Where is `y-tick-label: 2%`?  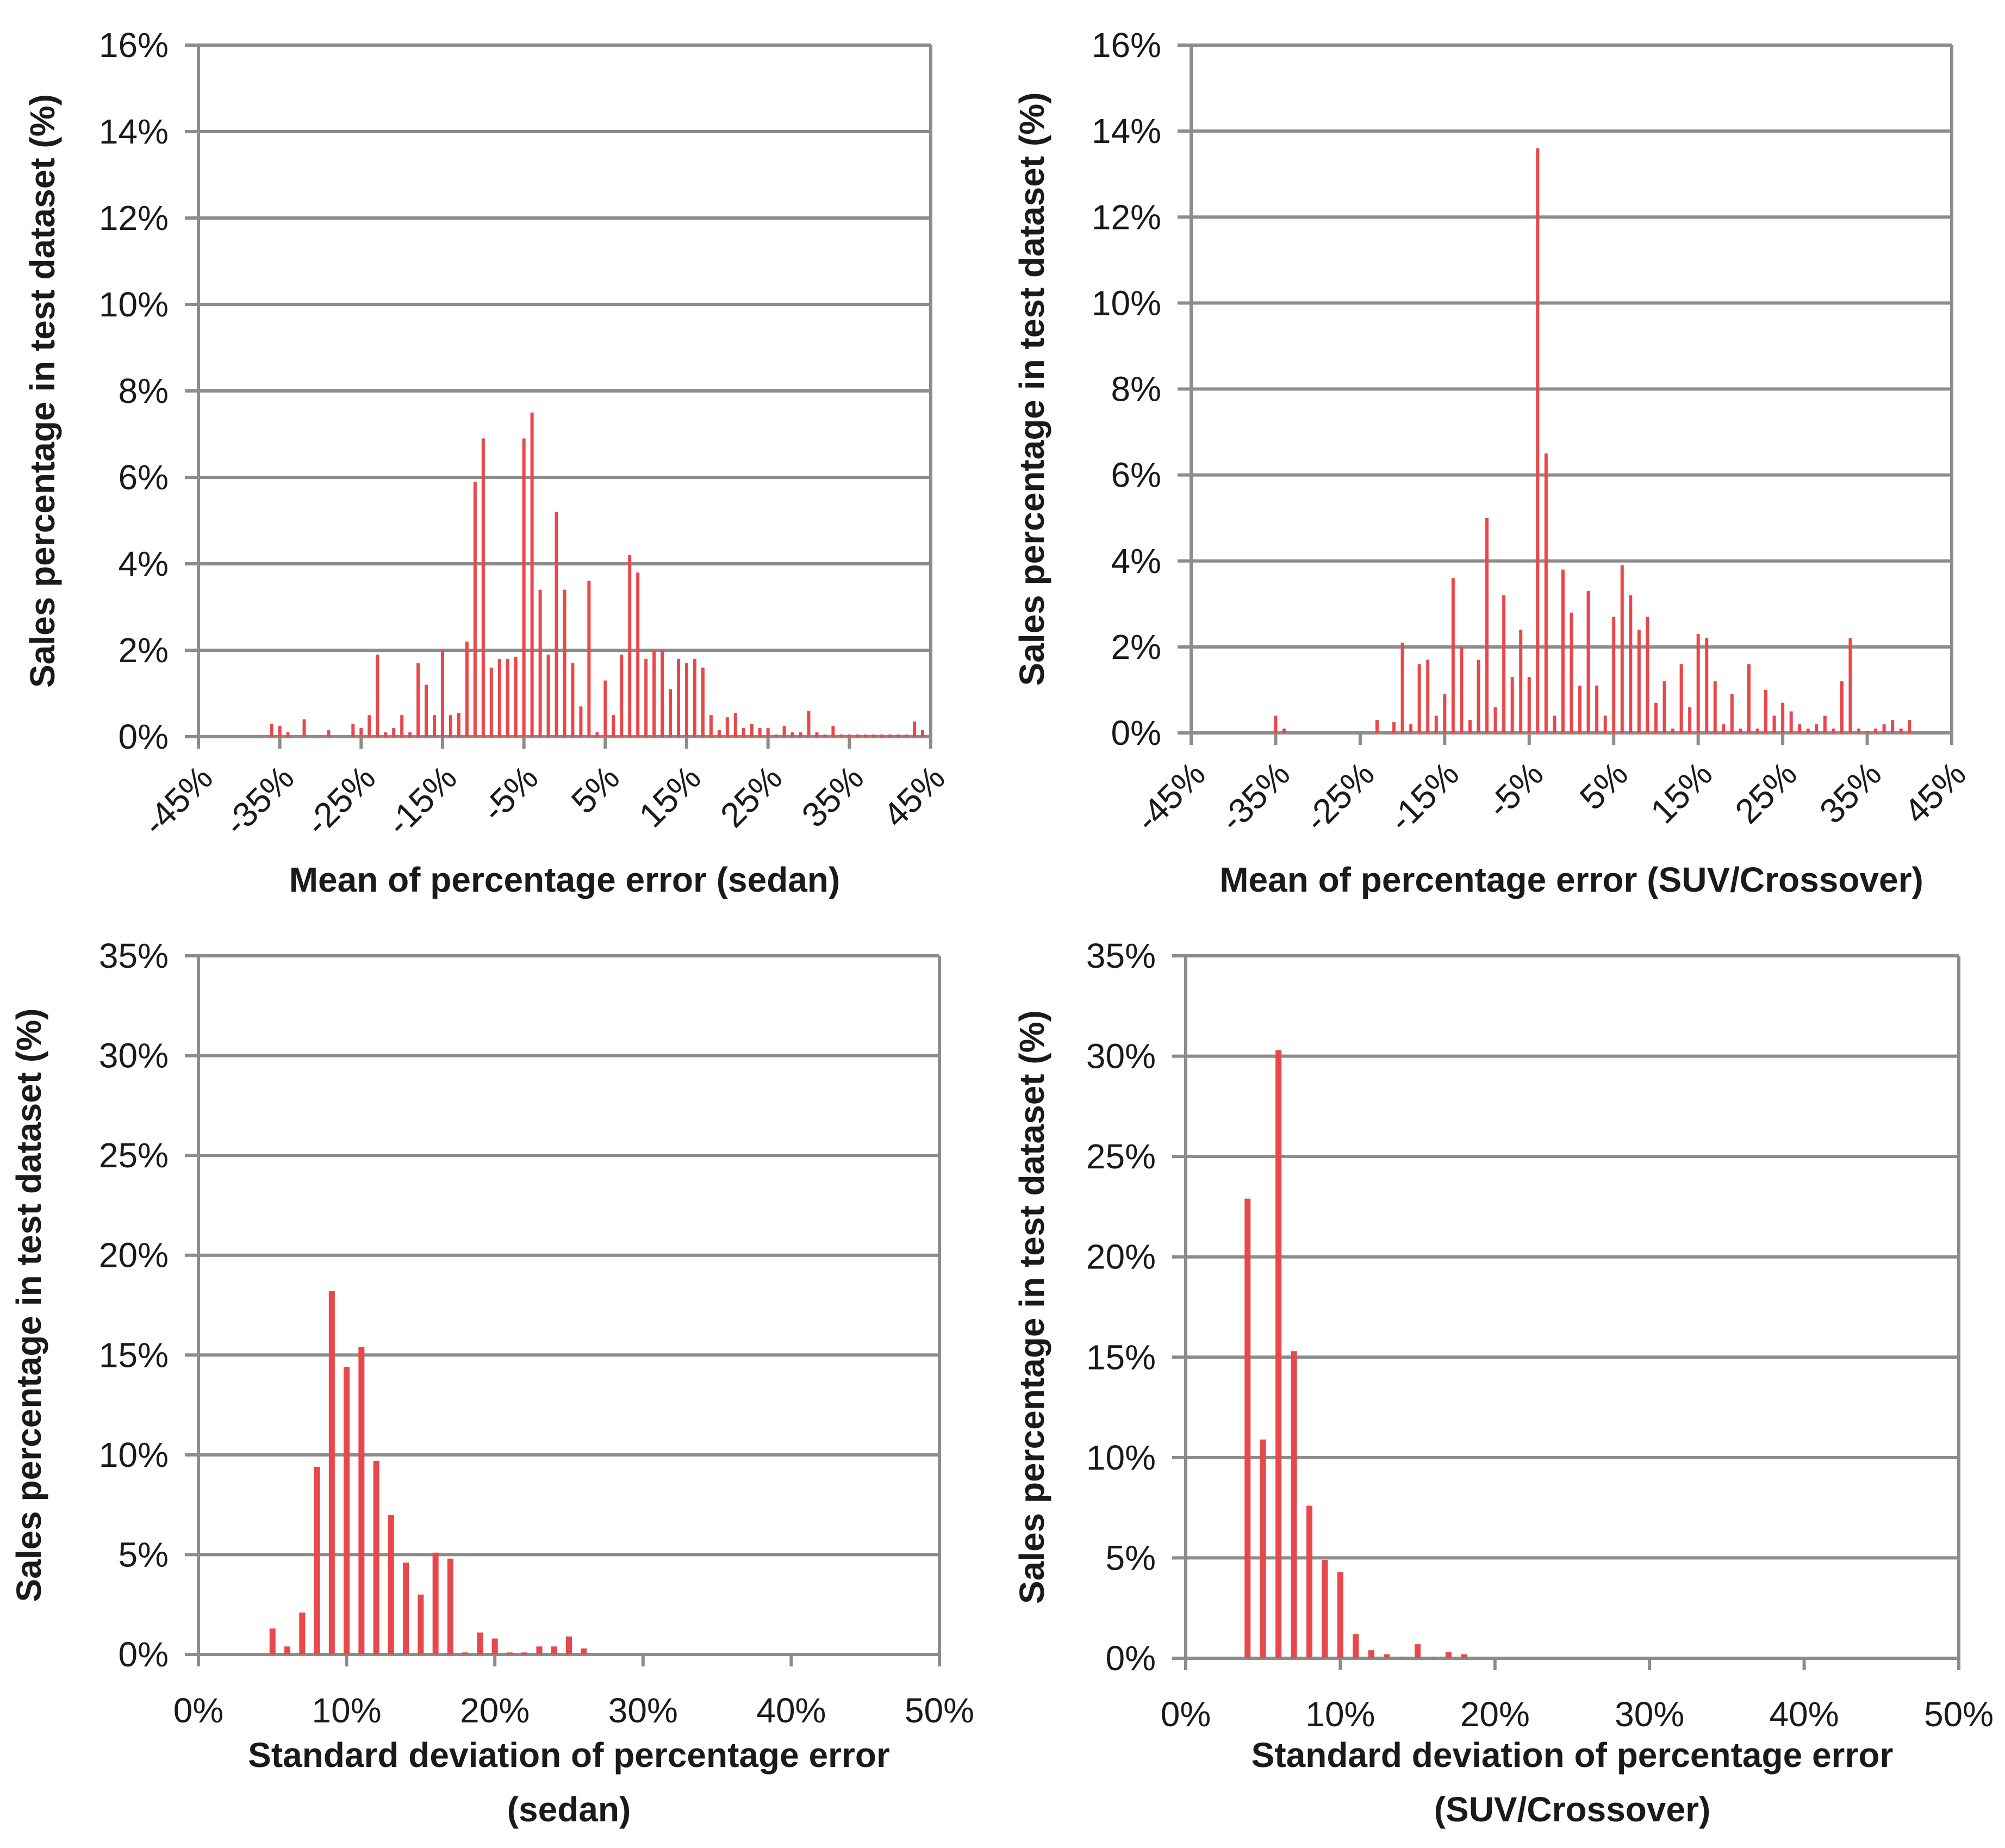
y-tick-label: 2% is located at coordinates (1137, 647).